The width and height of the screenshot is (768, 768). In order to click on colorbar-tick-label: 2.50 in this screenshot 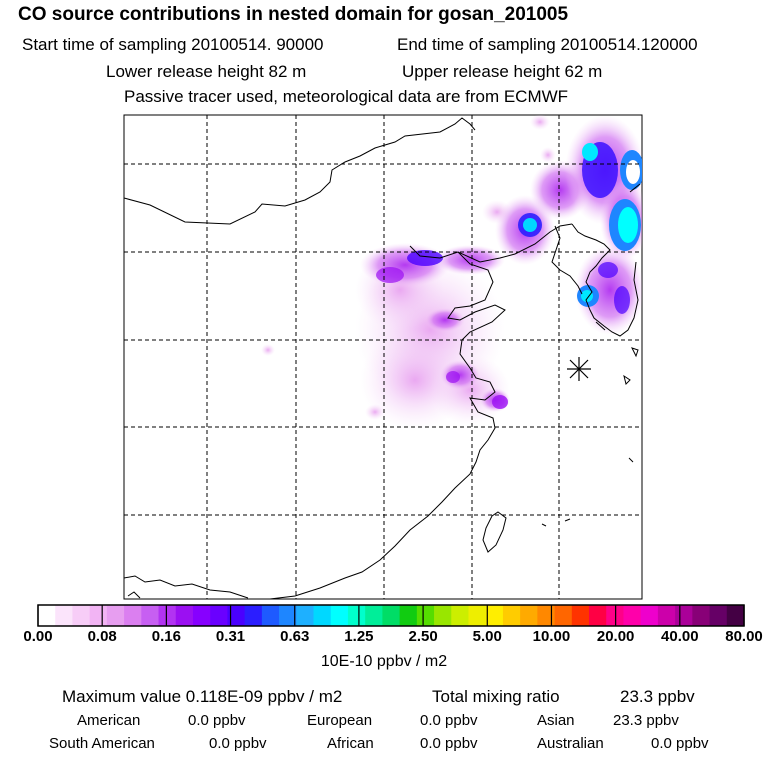, I will do `click(423, 636)`.